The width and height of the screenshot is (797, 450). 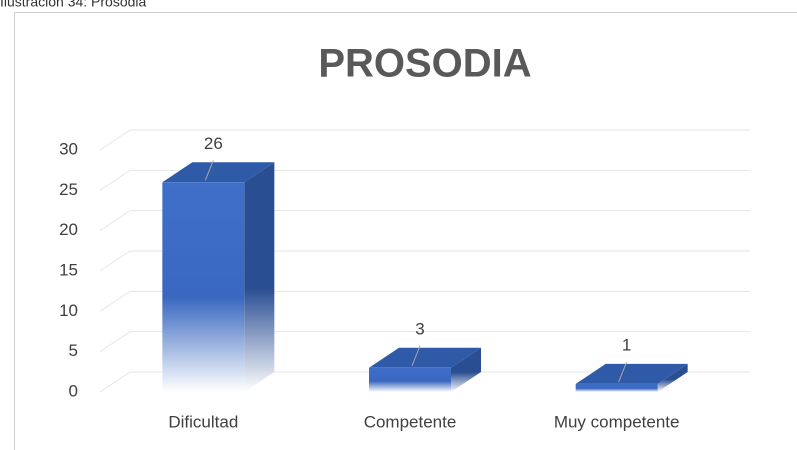 I want to click on data-label: 1, so click(x=626, y=344).